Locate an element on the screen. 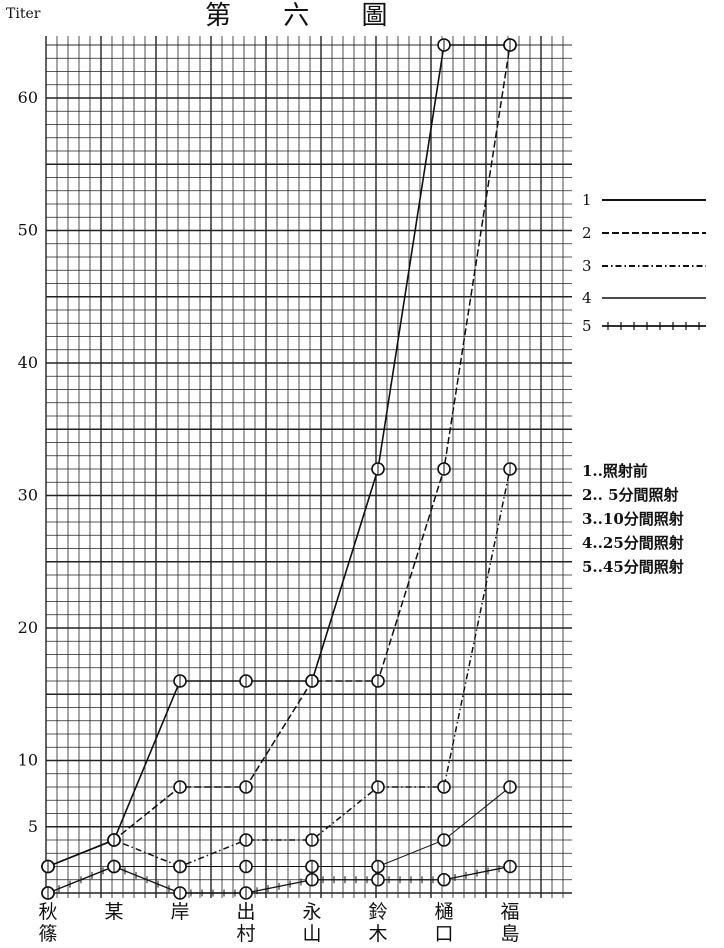 The width and height of the screenshot is (724, 948). x-tick-label: 某 is located at coordinates (113, 912).